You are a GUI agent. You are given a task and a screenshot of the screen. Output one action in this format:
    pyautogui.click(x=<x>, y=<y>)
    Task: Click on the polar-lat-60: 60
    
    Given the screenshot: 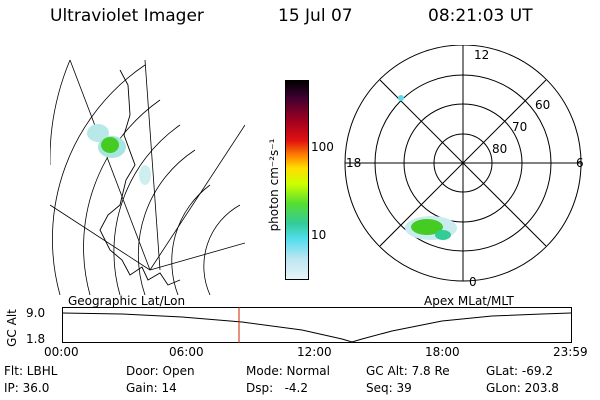 What is the action you would take?
    pyautogui.click(x=543, y=105)
    